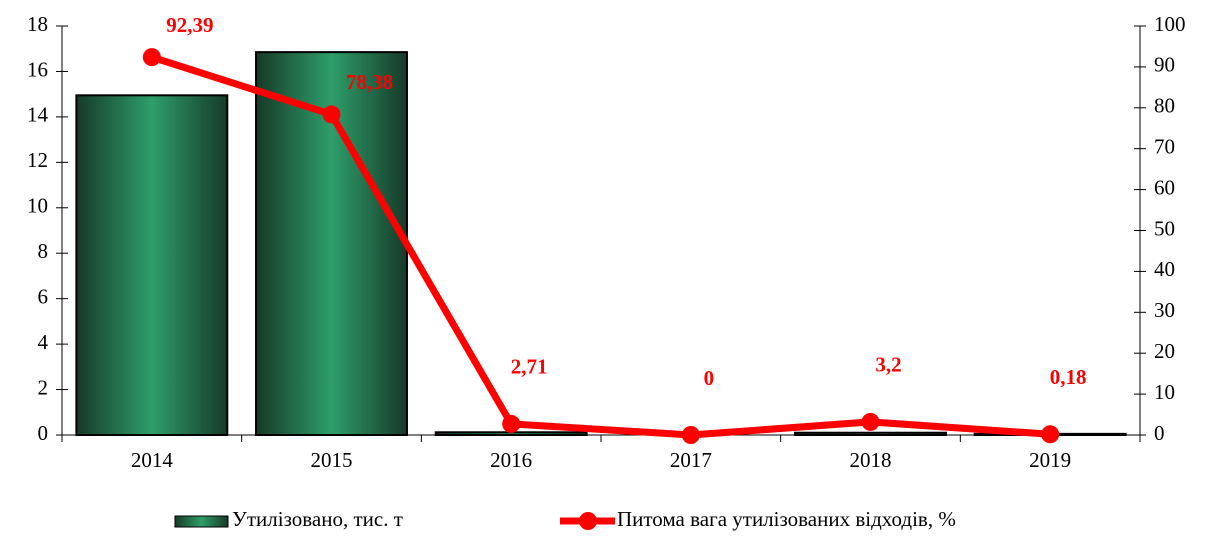  What do you see at coordinates (1164, 351) in the screenshot?
I see `y2-tick-label: 20` at bounding box center [1164, 351].